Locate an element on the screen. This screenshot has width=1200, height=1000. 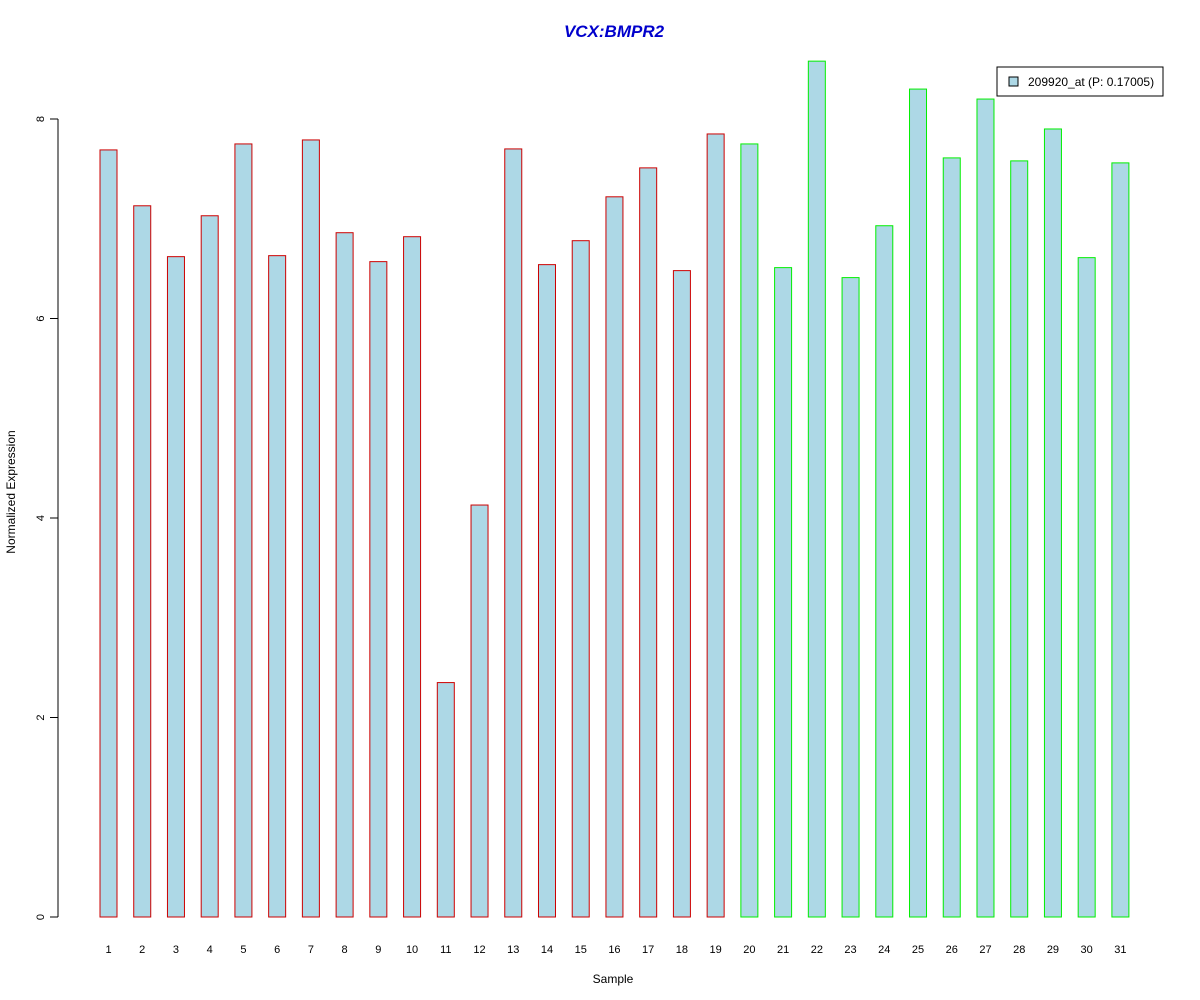
x-tick-label: 6 is located at coordinates (277, 950).